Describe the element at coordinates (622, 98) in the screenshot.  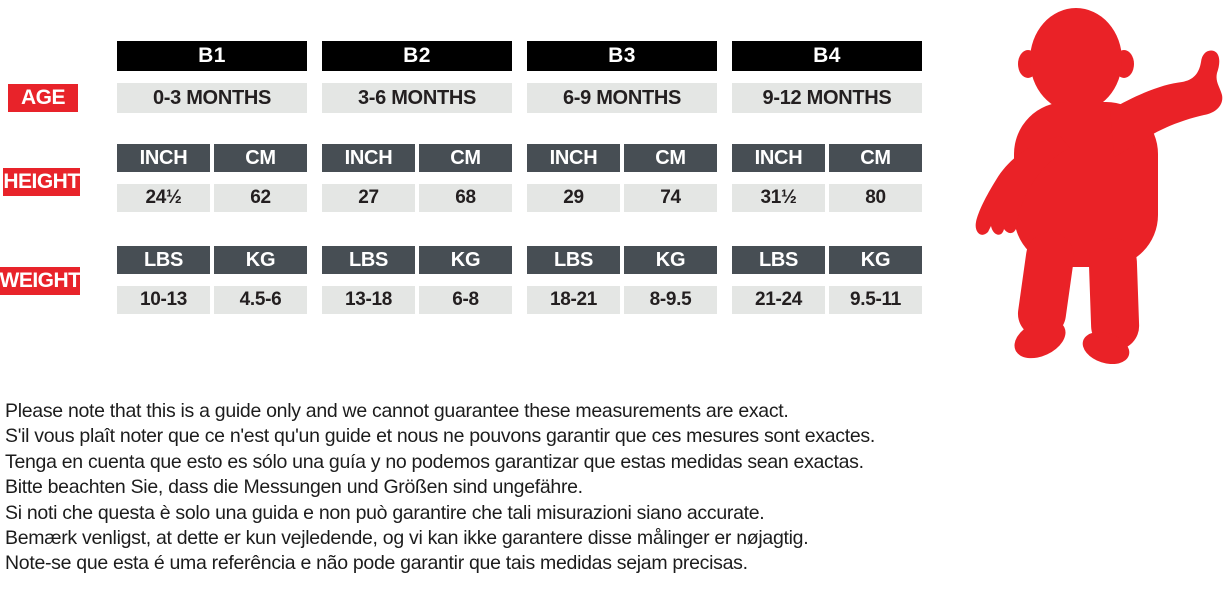
I see `age-value-b3: 6-9 MONTHS` at that location.